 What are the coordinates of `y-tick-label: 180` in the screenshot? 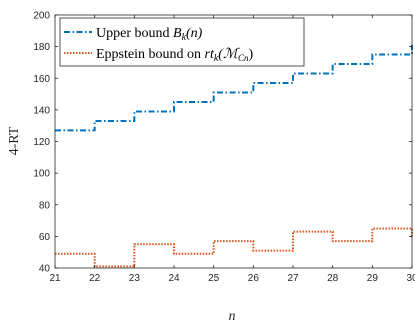 It's located at (41, 47).